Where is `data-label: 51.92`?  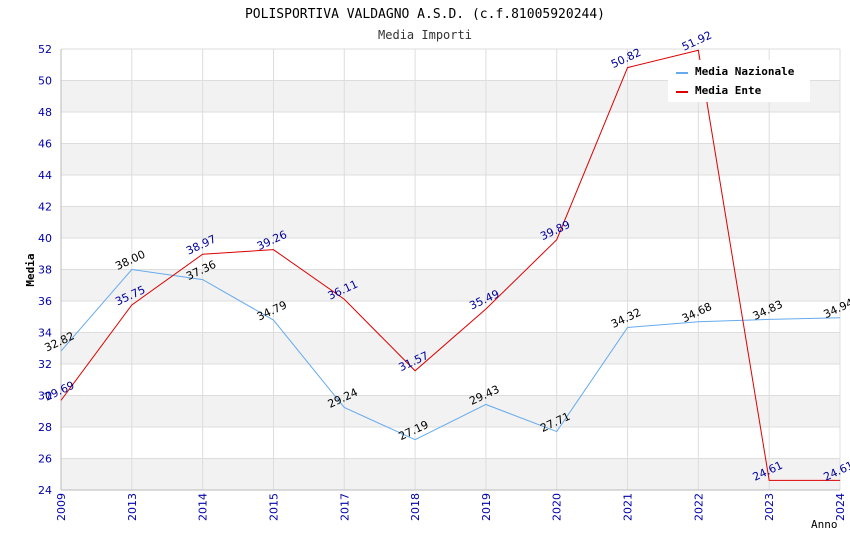
data-label: 51.92 is located at coordinates (697, 41).